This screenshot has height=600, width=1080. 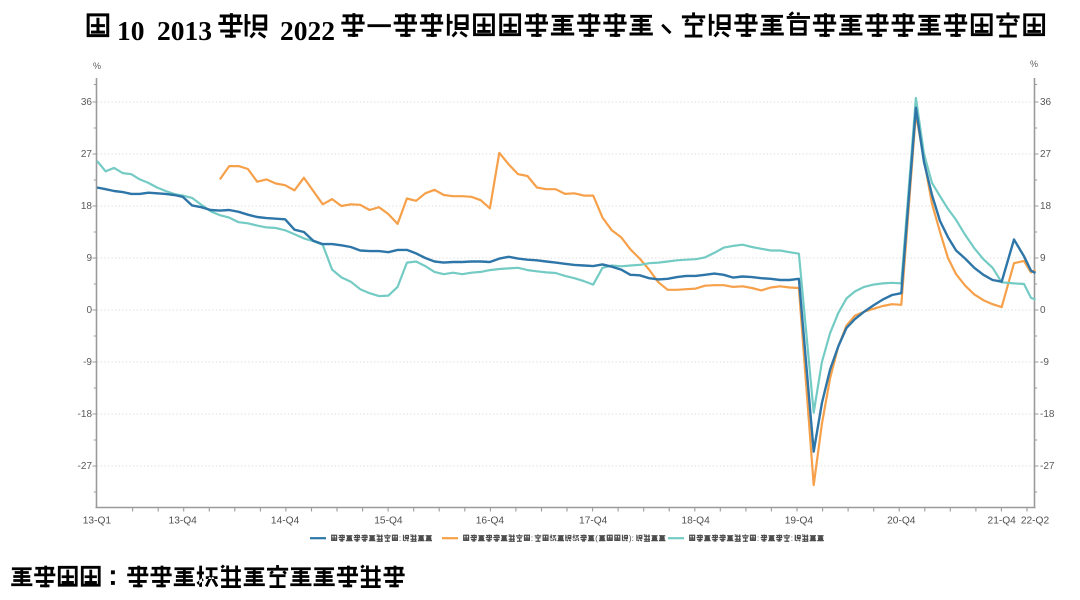 I want to click on svg-text: 21-Q4, so click(x=1002, y=521).